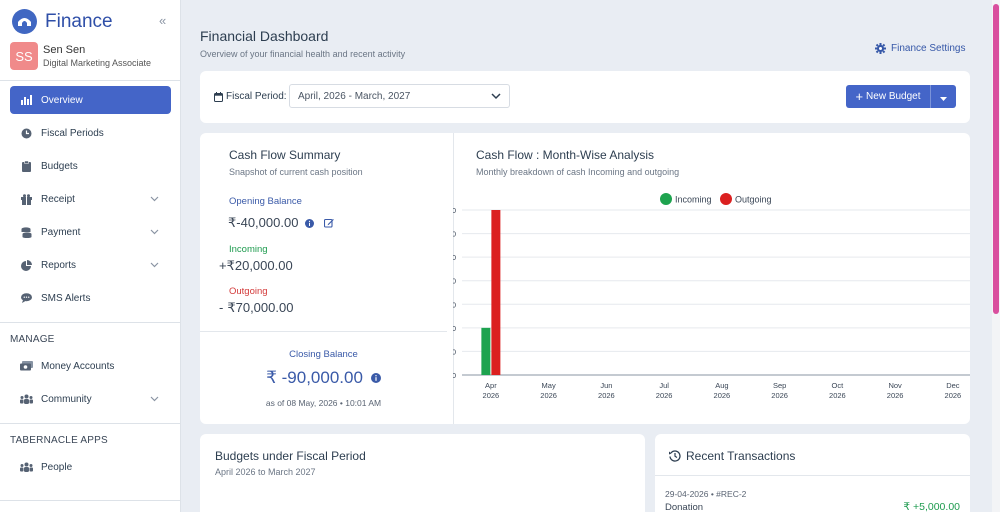 The image size is (1000, 512). What do you see at coordinates (163, 20) in the screenshot?
I see `collapse-sidebar-icon: «` at bounding box center [163, 20].